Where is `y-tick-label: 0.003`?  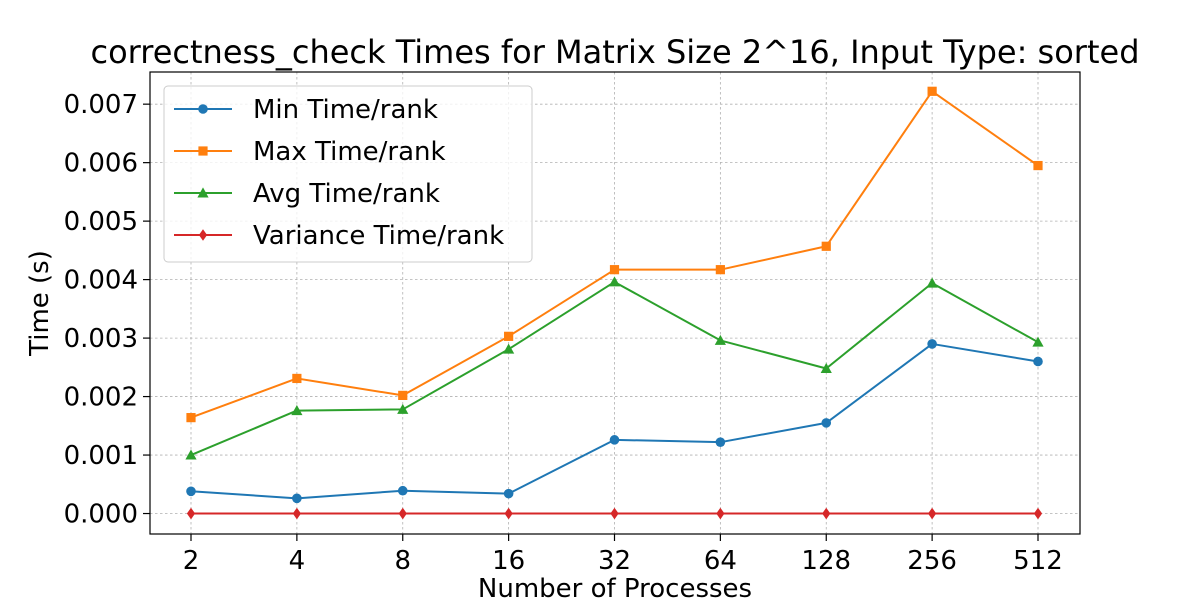
y-tick-label: 0.003 is located at coordinates (101, 339).